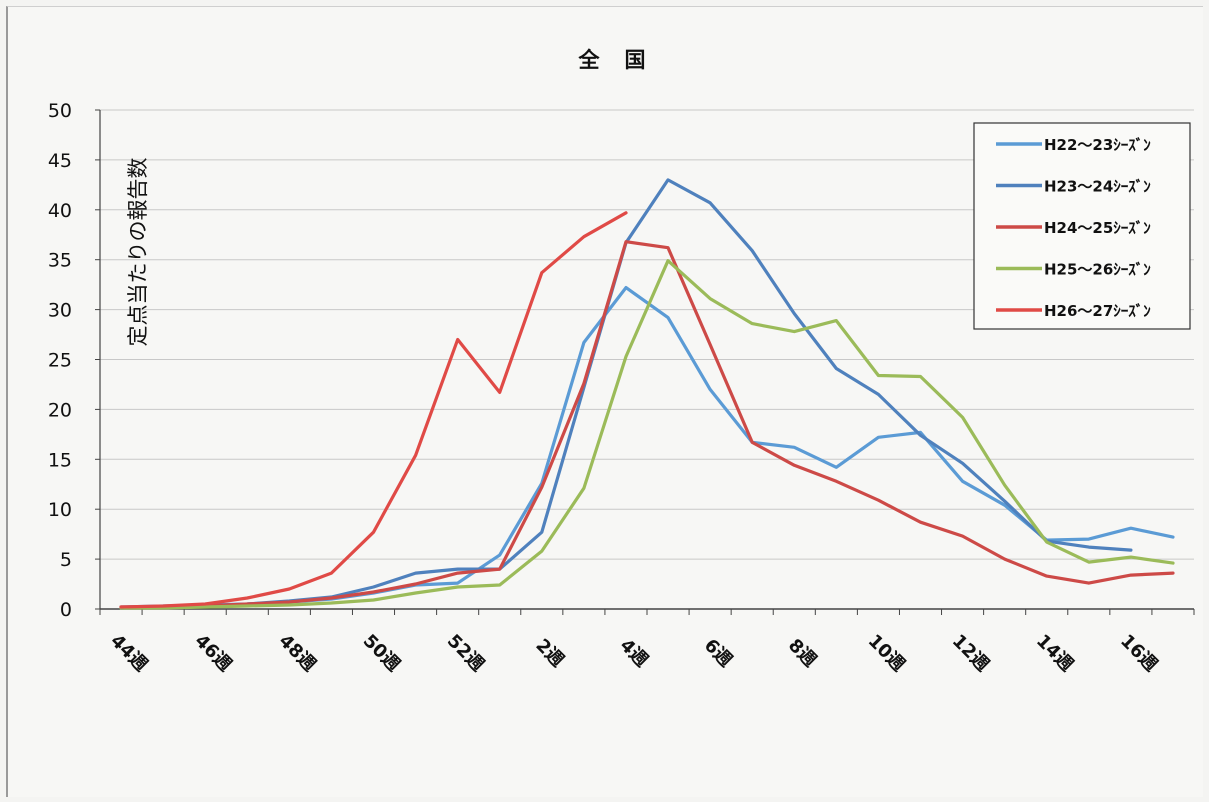 This screenshot has width=1209, height=802. I want to click on x-tick-label-12: 16週, so click(1138, 652).